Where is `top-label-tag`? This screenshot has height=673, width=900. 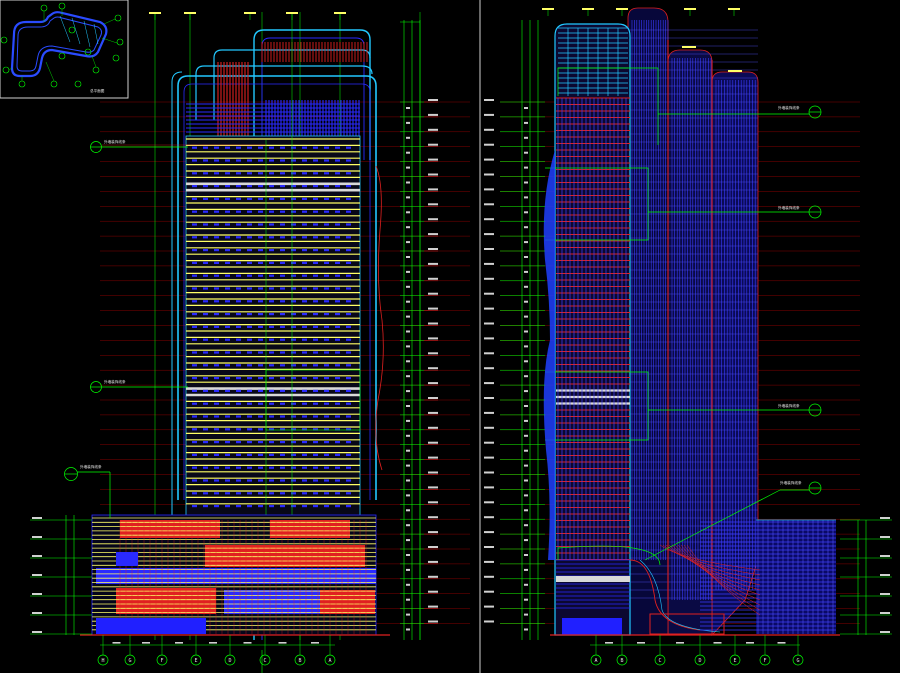
top-label-tag is located at coordinates (548, 9).